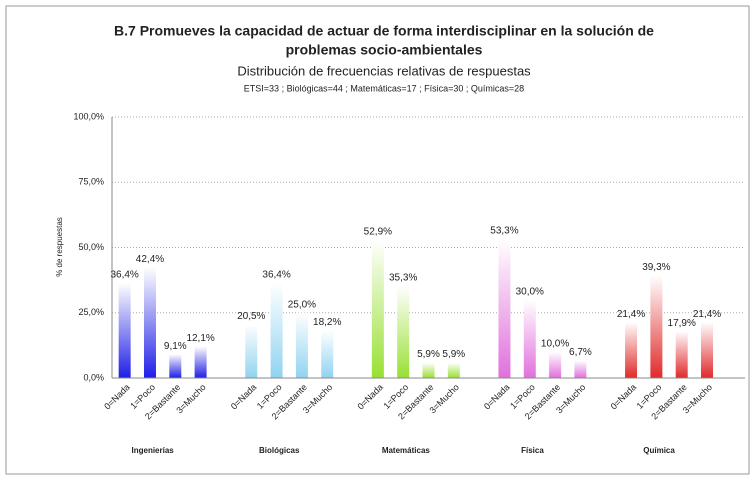 This screenshot has height=480, width=756. I want to click on chart-title-line2: problemas socio-ambientales, so click(384, 50).